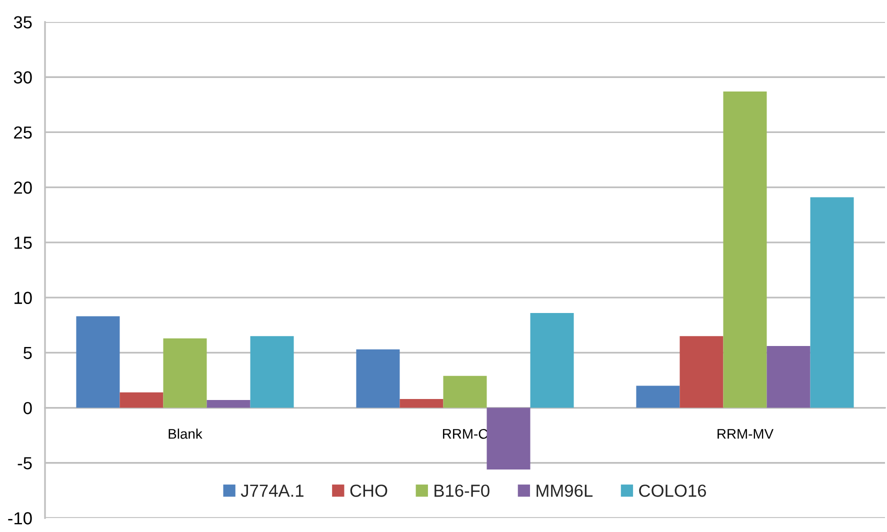  What do you see at coordinates (23, 77) in the screenshot?
I see `y-tick-label: 30` at bounding box center [23, 77].